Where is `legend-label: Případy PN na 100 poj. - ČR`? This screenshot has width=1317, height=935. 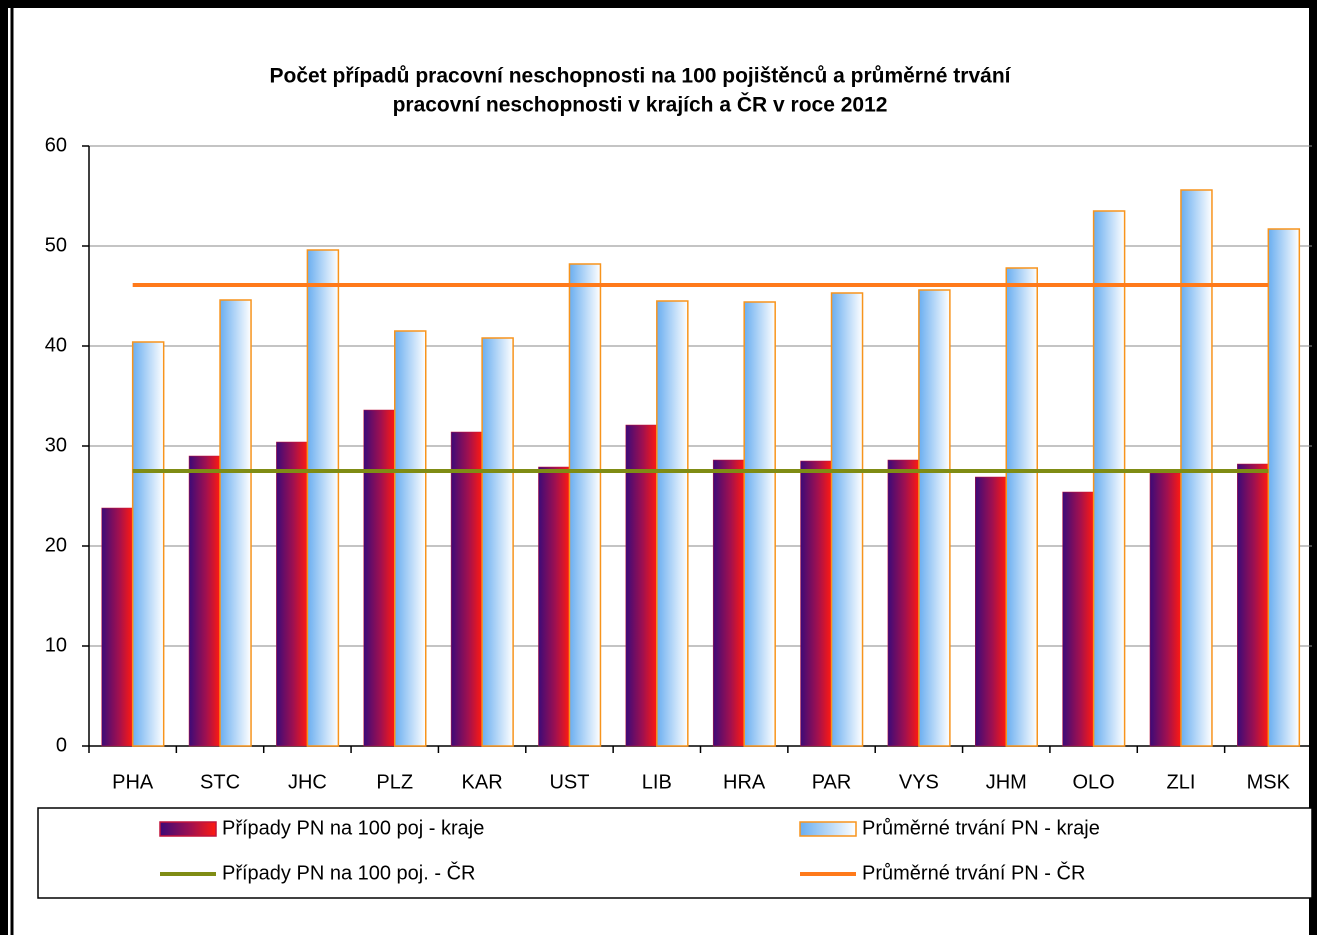 legend-label: Případy PN na 100 poj. - ČR is located at coordinates (348, 872).